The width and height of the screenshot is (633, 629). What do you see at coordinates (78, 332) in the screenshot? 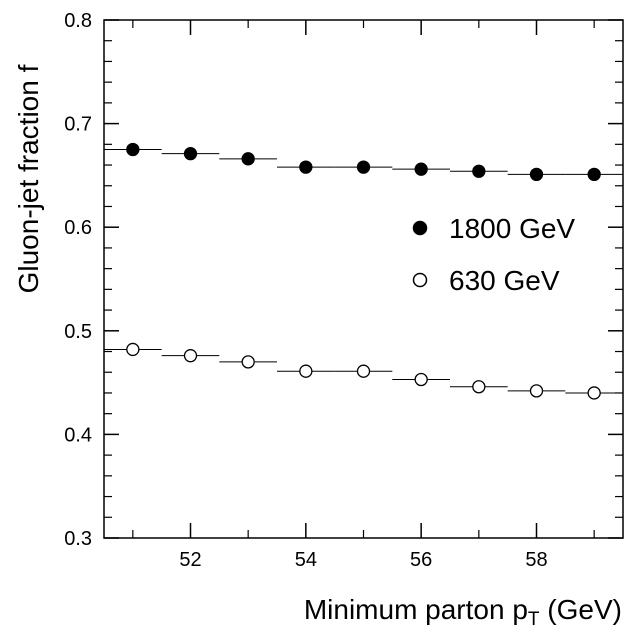
I see `y-tick-label: 0.5` at bounding box center [78, 332].